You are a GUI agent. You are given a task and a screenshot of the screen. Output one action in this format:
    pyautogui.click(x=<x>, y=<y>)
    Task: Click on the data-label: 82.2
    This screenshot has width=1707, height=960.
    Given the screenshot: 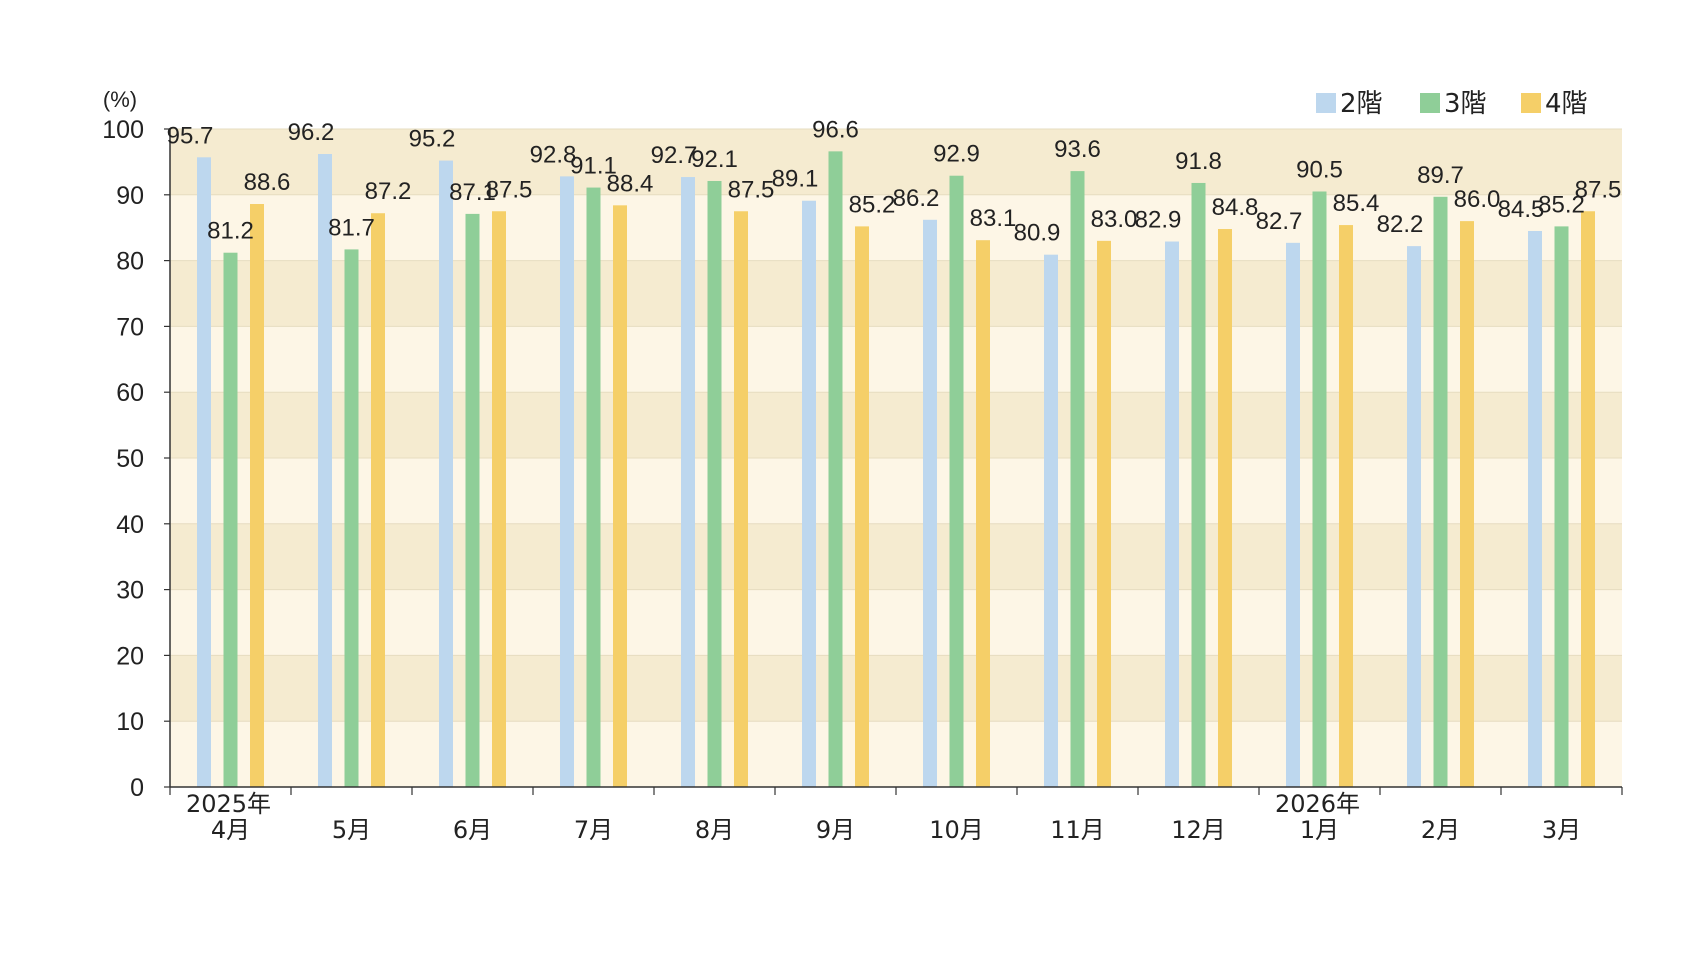 What is the action you would take?
    pyautogui.click(x=1400, y=224)
    